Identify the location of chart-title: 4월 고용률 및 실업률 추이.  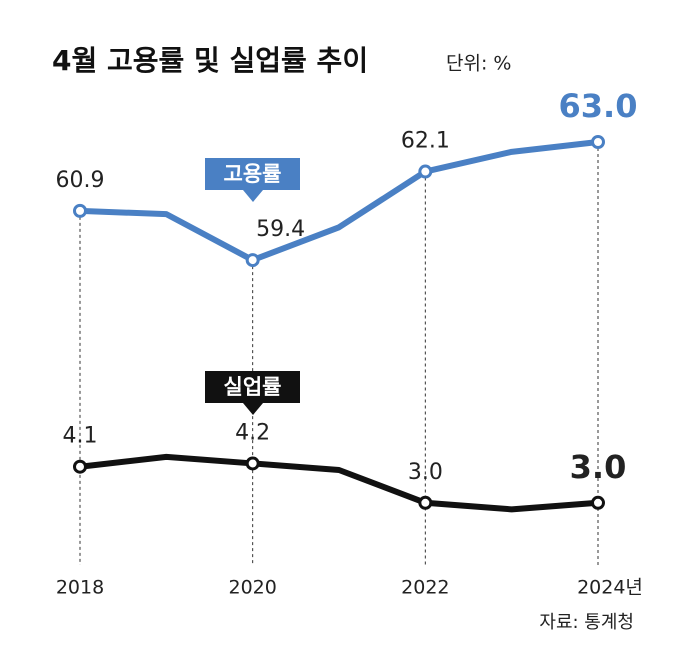
(210, 60).